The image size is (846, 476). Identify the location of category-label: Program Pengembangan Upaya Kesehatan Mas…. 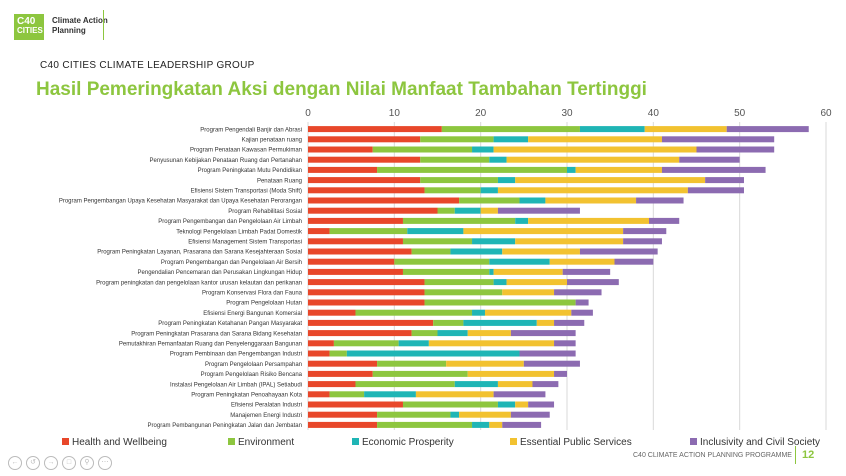
(180, 202).